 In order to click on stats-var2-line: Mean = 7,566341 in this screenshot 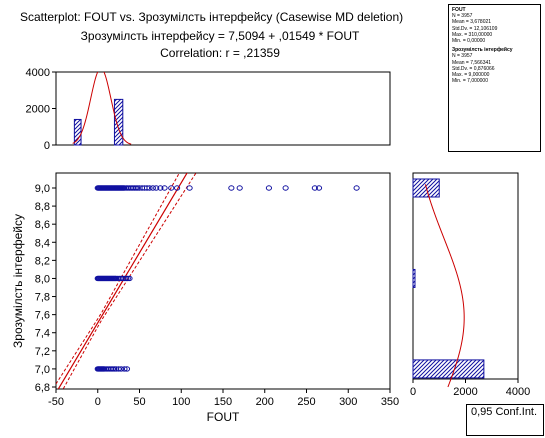, I will do `click(472, 62)`.